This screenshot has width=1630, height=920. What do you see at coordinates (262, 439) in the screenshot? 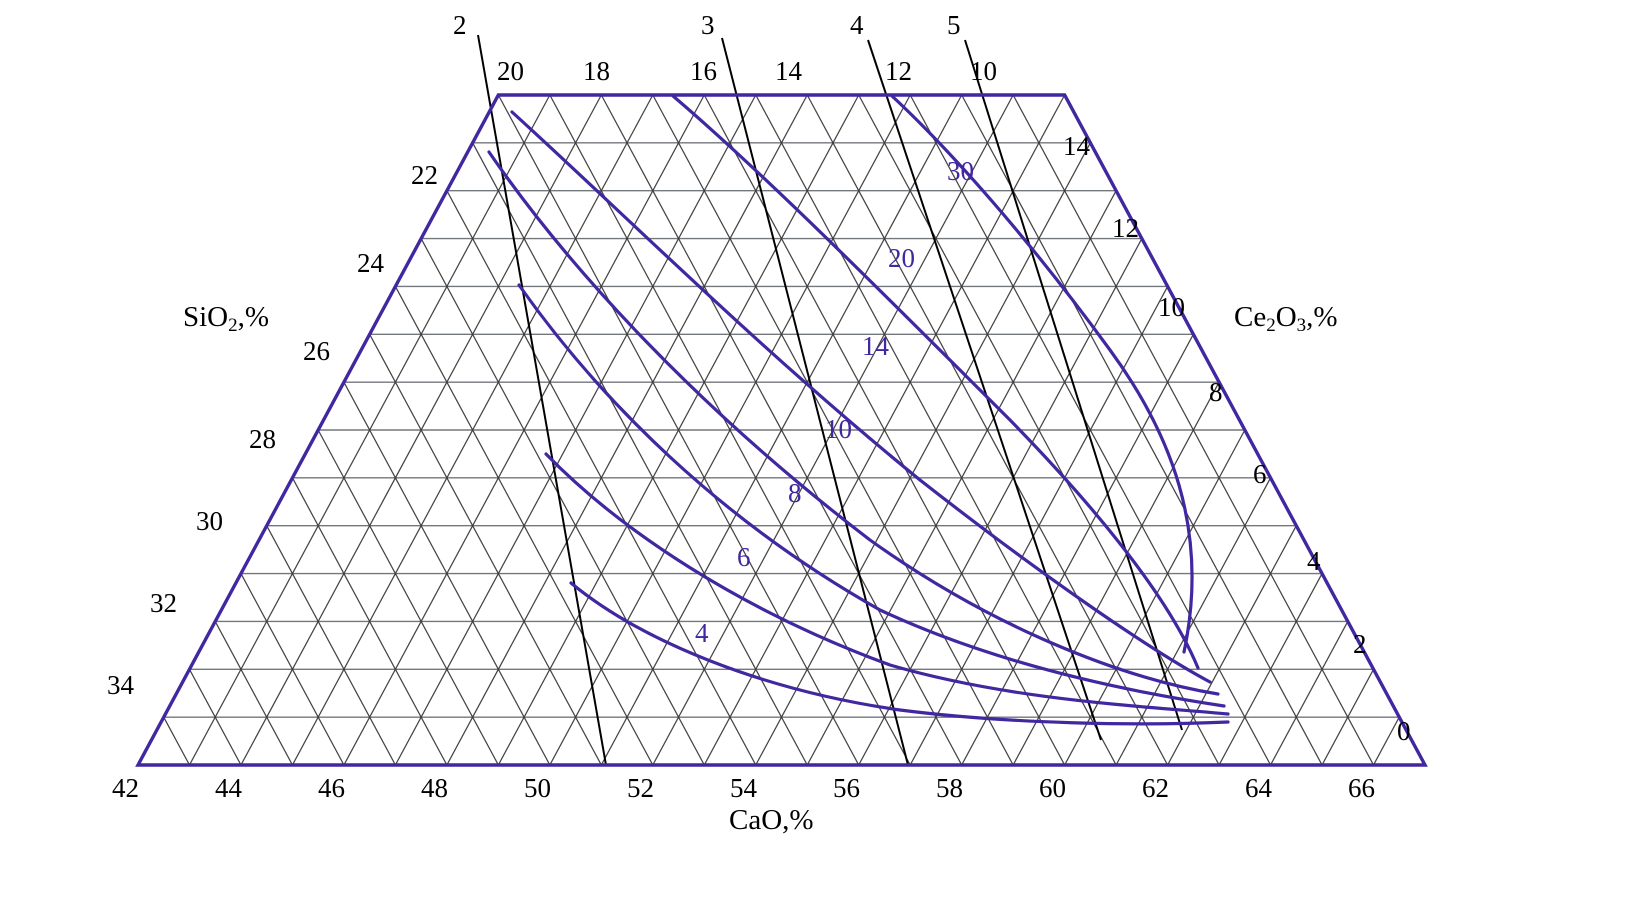
I see `left-tick-3: 28` at bounding box center [262, 439].